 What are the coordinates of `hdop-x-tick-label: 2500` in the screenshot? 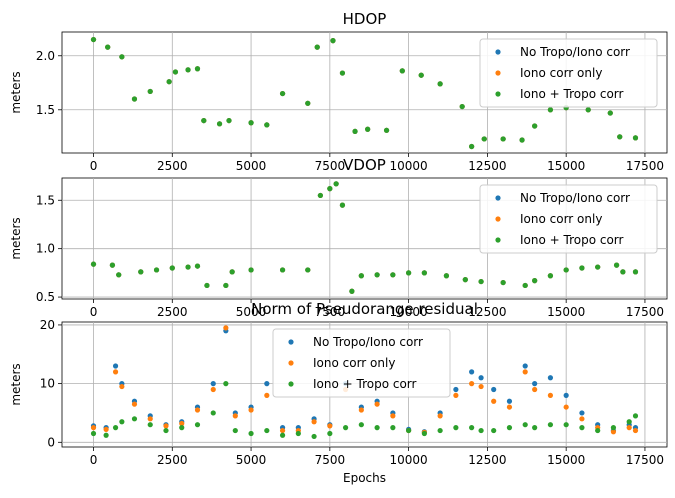 It's located at (172, 166).